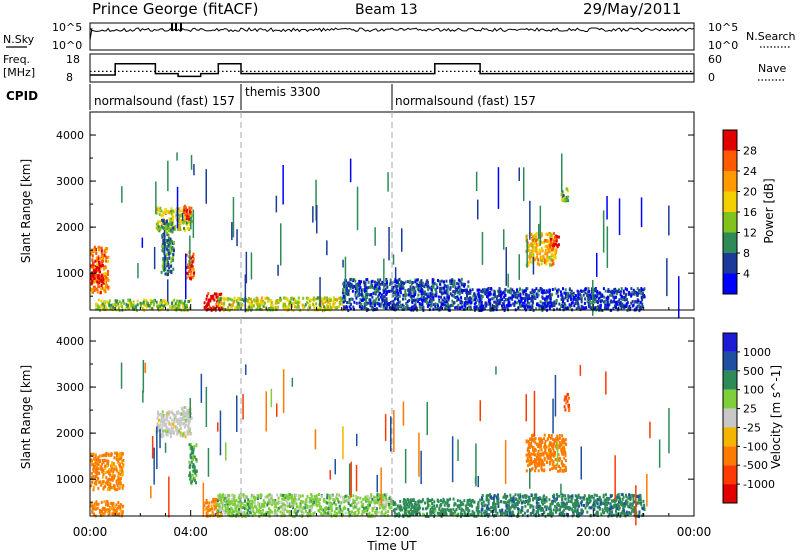 This screenshot has height=554, width=800. I want to click on noise-left-tick-top: 10^5, so click(67, 27).